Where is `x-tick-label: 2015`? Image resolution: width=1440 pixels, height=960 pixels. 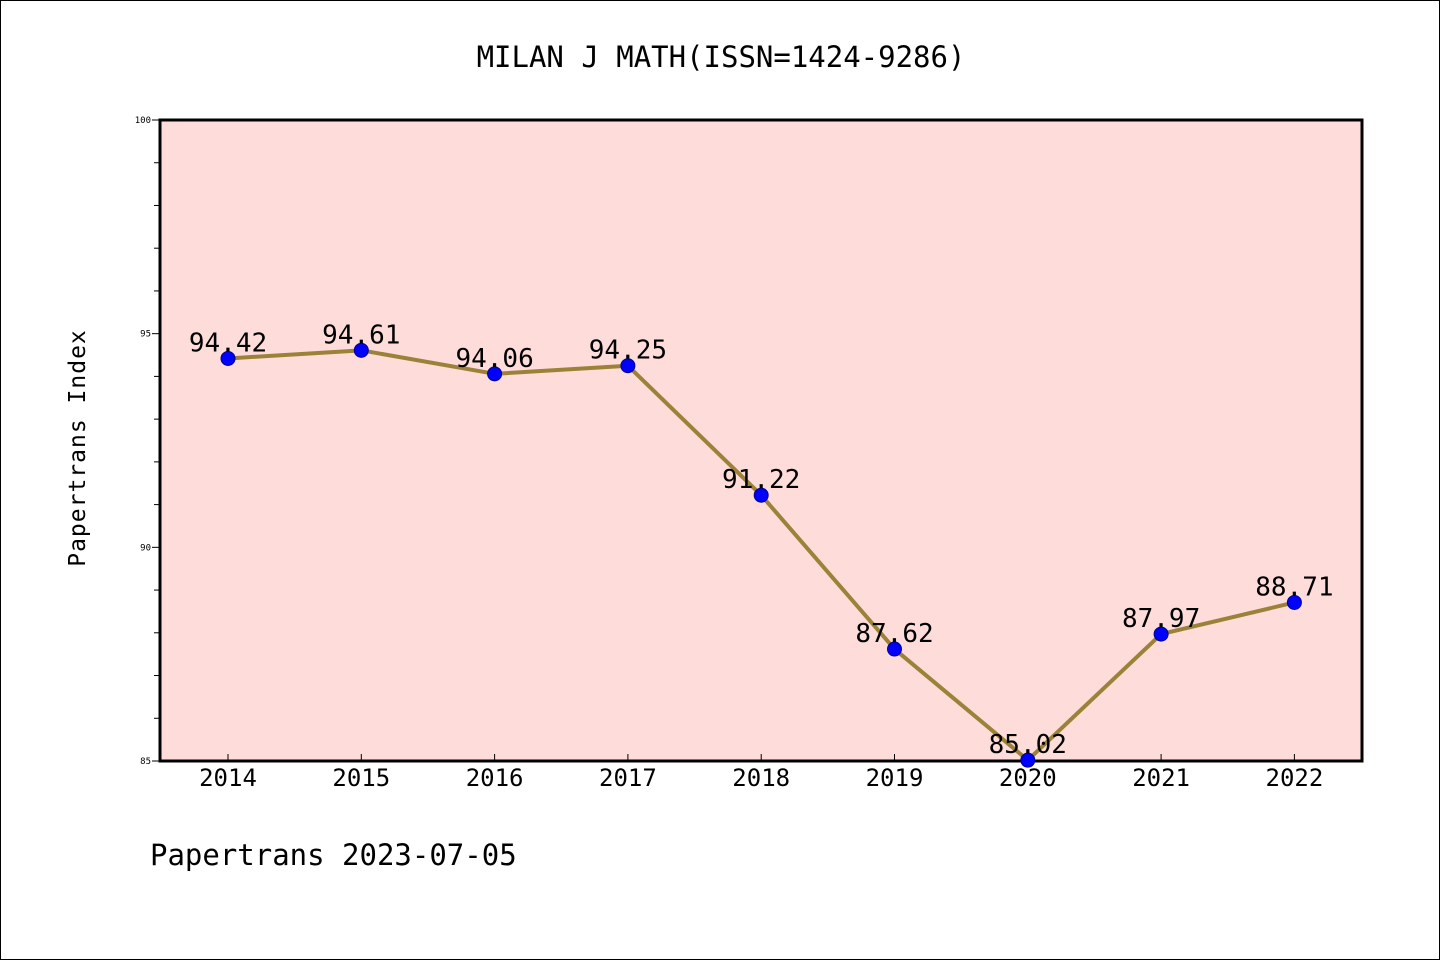
x-tick-label: 2015 is located at coordinates (361, 778).